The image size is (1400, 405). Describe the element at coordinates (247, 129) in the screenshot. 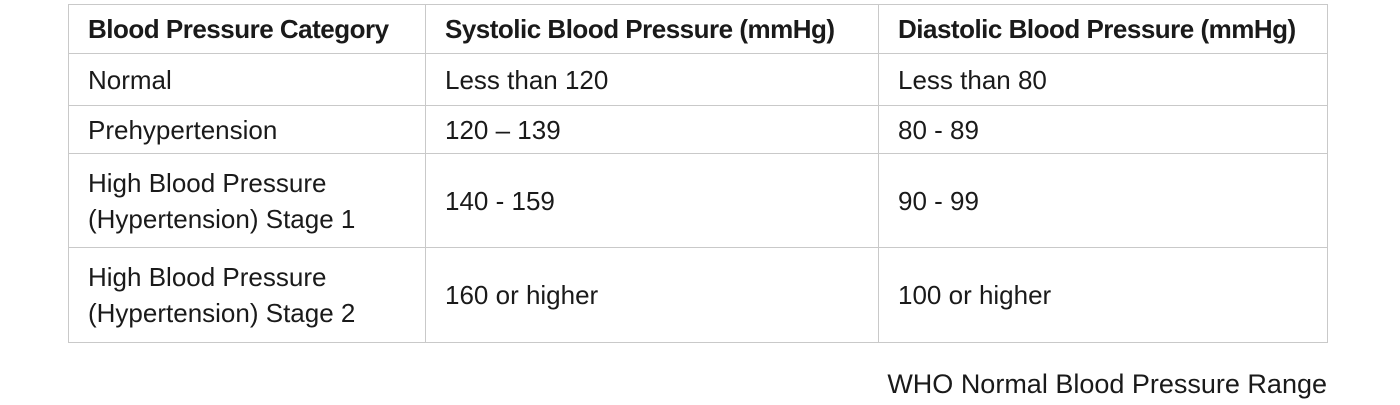

I see `cell-category: Prehypertension` at that location.